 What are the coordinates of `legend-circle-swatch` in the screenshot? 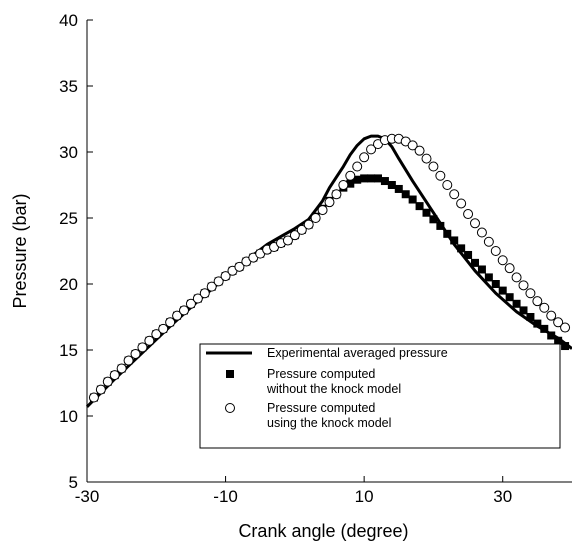 It's located at (230, 408).